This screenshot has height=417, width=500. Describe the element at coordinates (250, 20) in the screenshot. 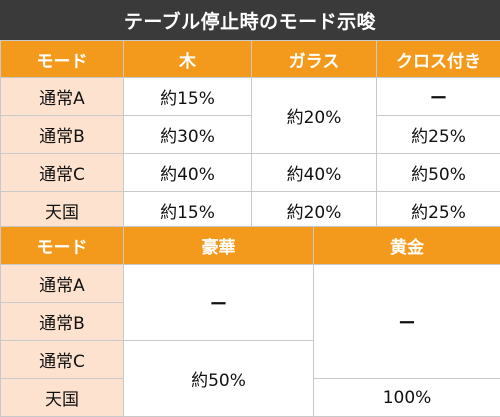

I see `page-title: テーブル停止時のモード示唆` at that location.